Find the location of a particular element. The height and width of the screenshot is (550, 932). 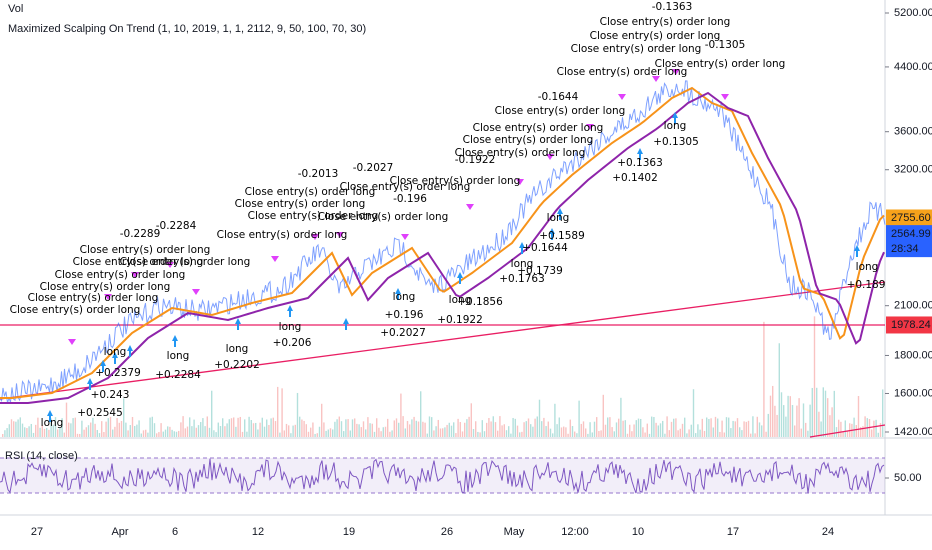

time-label: Apr is located at coordinates (119, 532).